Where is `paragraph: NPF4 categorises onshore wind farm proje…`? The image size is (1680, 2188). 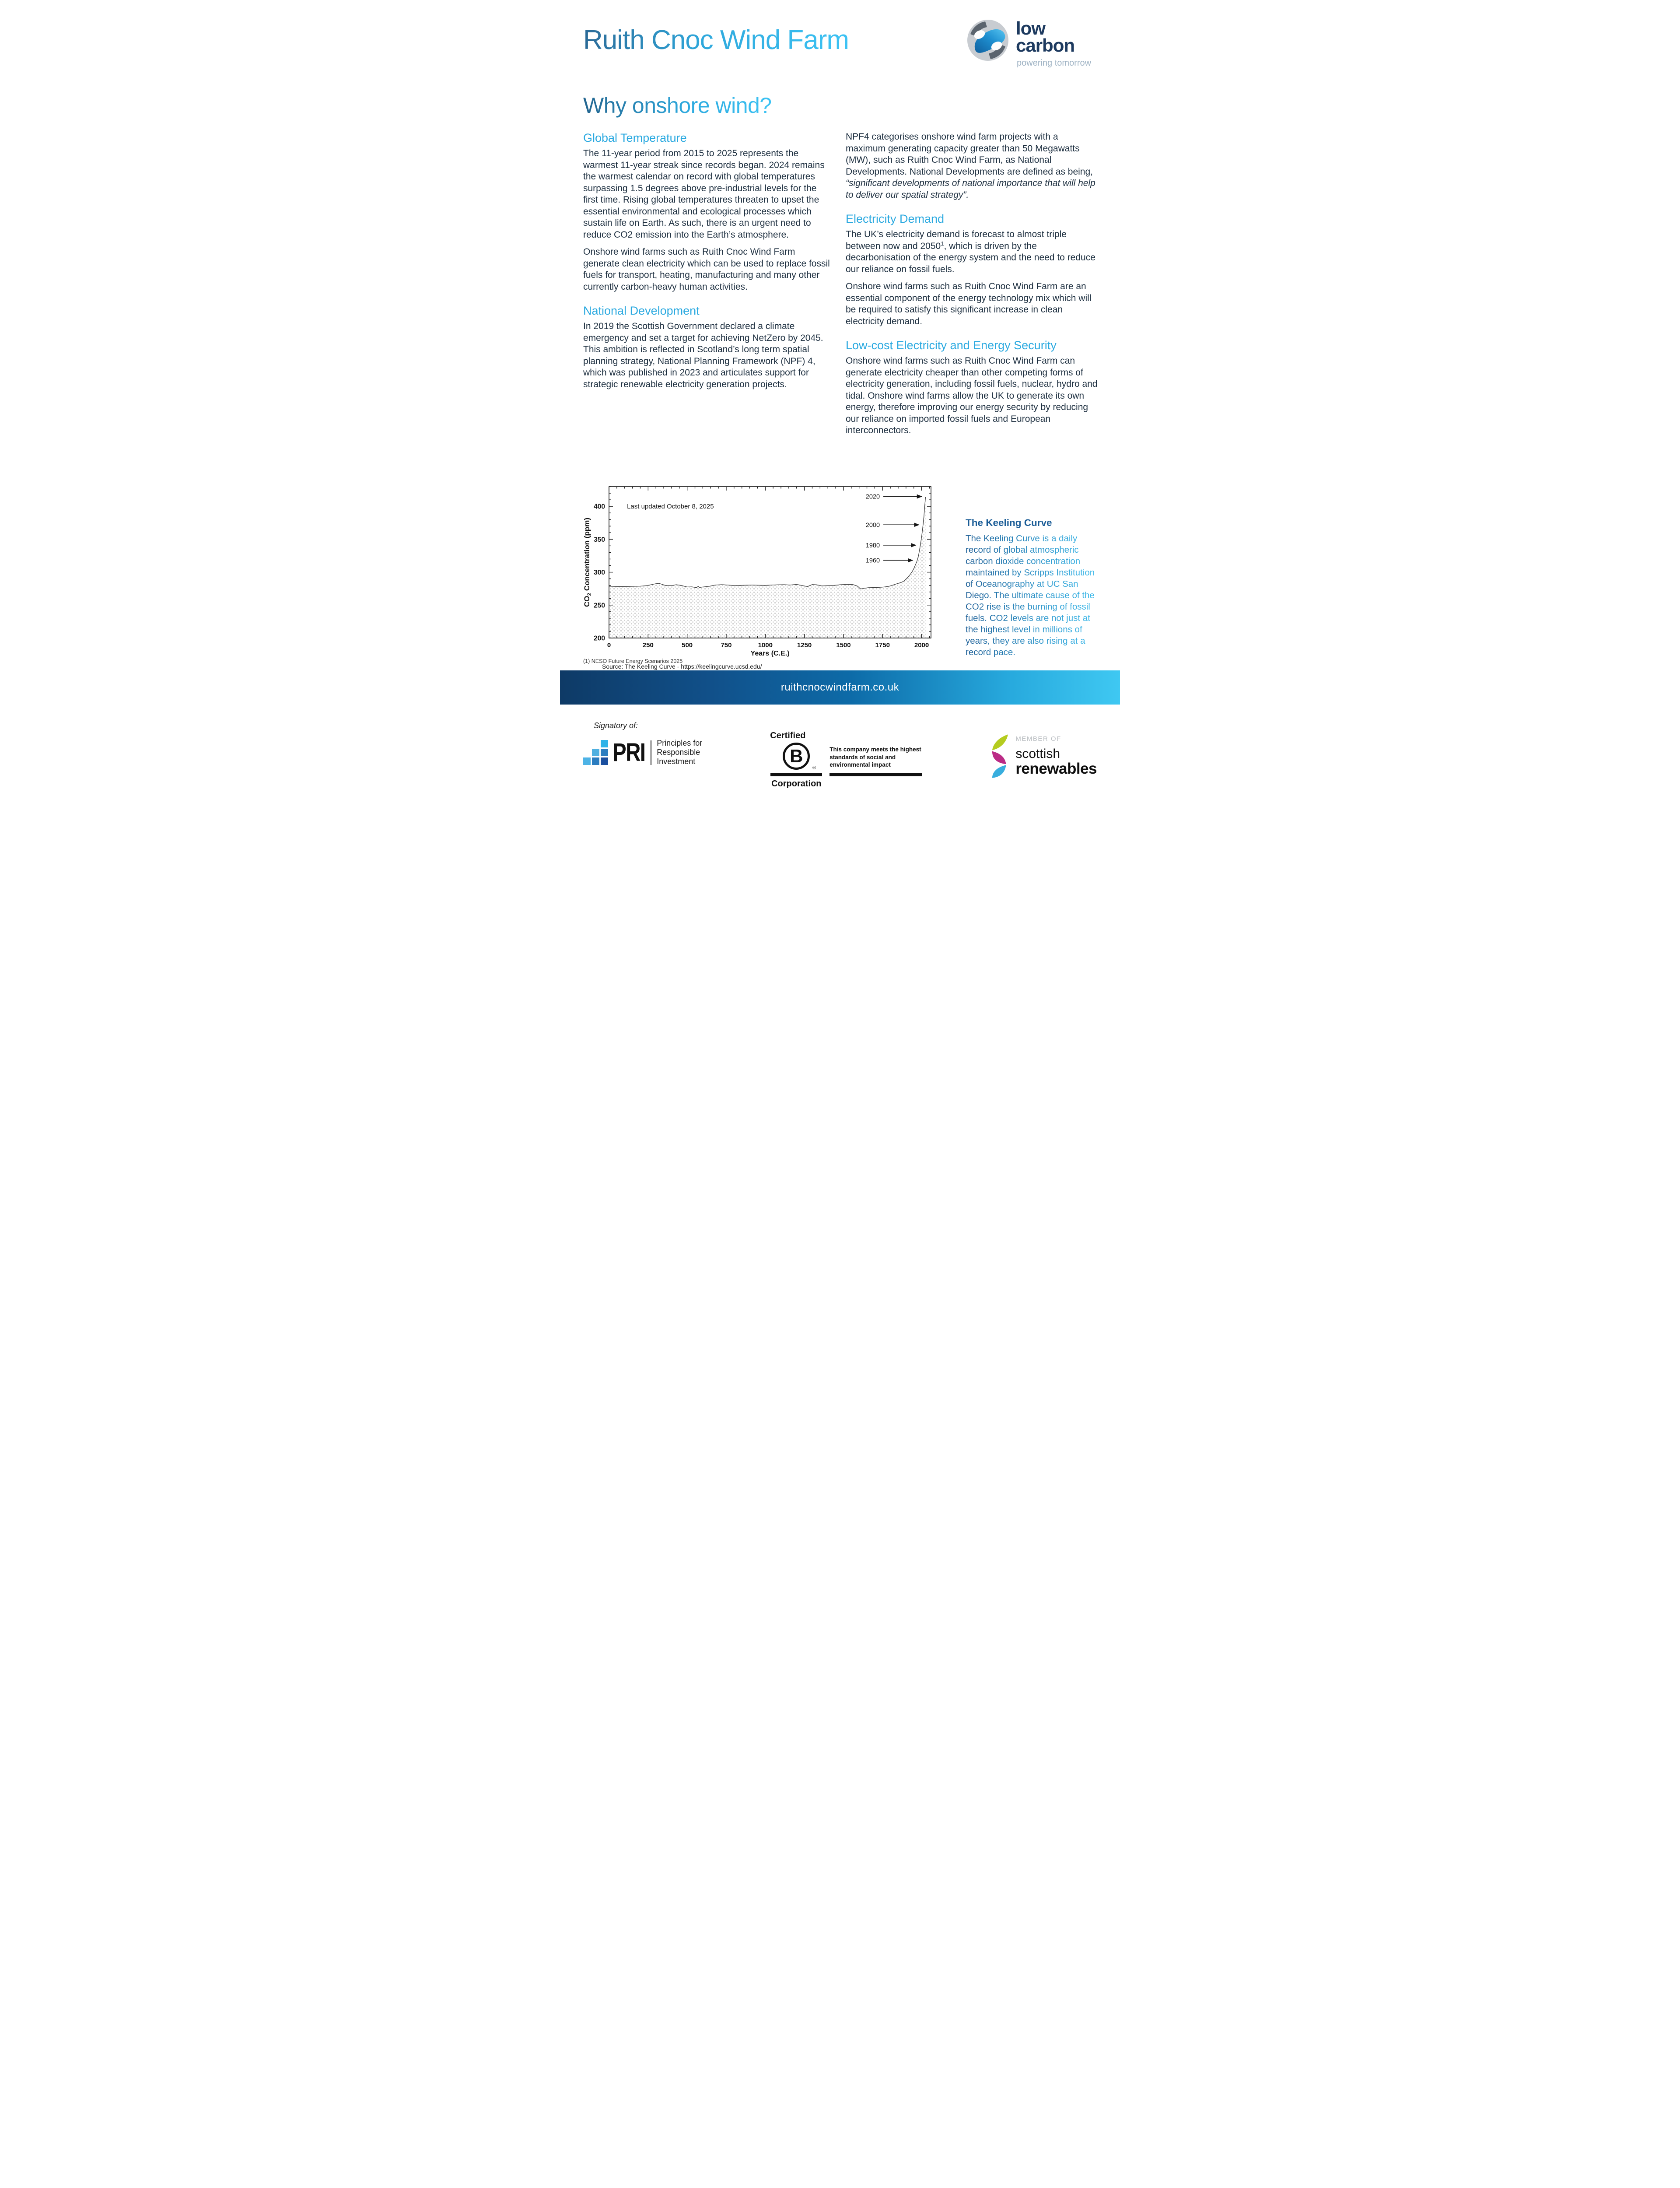
paragraph: NPF4 categorises onshore wind farm proje… is located at coordinates (972, 166).